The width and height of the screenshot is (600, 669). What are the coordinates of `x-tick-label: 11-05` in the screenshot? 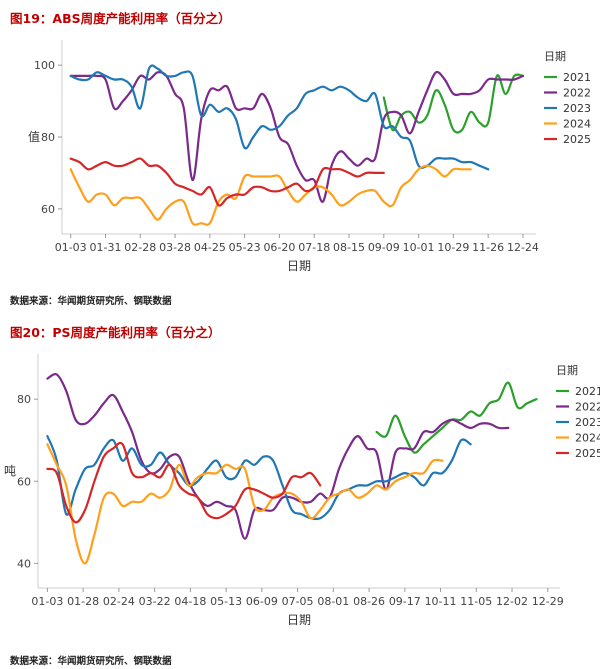 It's located at (476, 601).